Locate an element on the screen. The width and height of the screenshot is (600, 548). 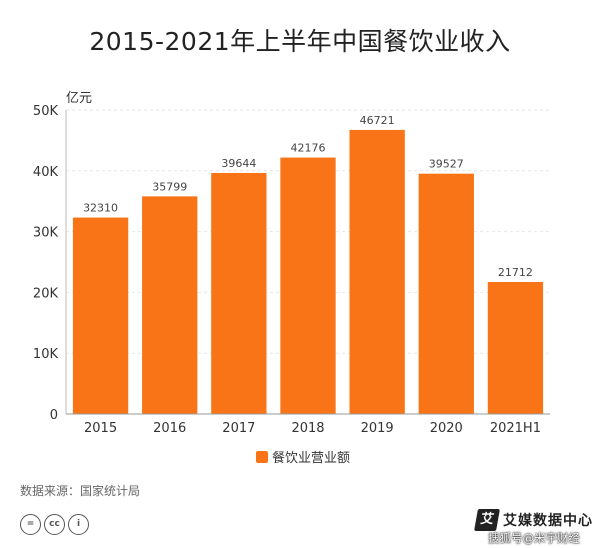
license-icons: = cc i is located at coordinates (54, 524).